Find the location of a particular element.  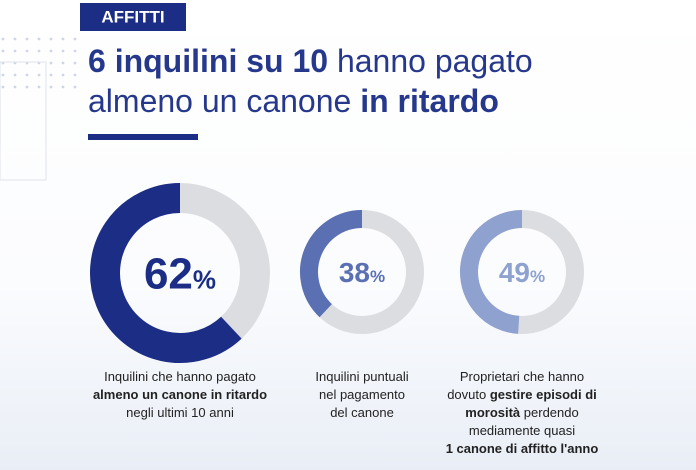

donut-label: 49% is located at coordinates (522, 272).